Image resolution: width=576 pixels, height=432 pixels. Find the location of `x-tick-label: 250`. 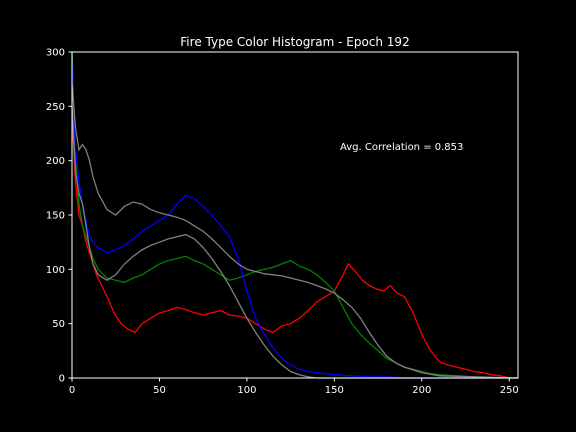

x-tick-label: 250 is located at coordinates (509, 390).